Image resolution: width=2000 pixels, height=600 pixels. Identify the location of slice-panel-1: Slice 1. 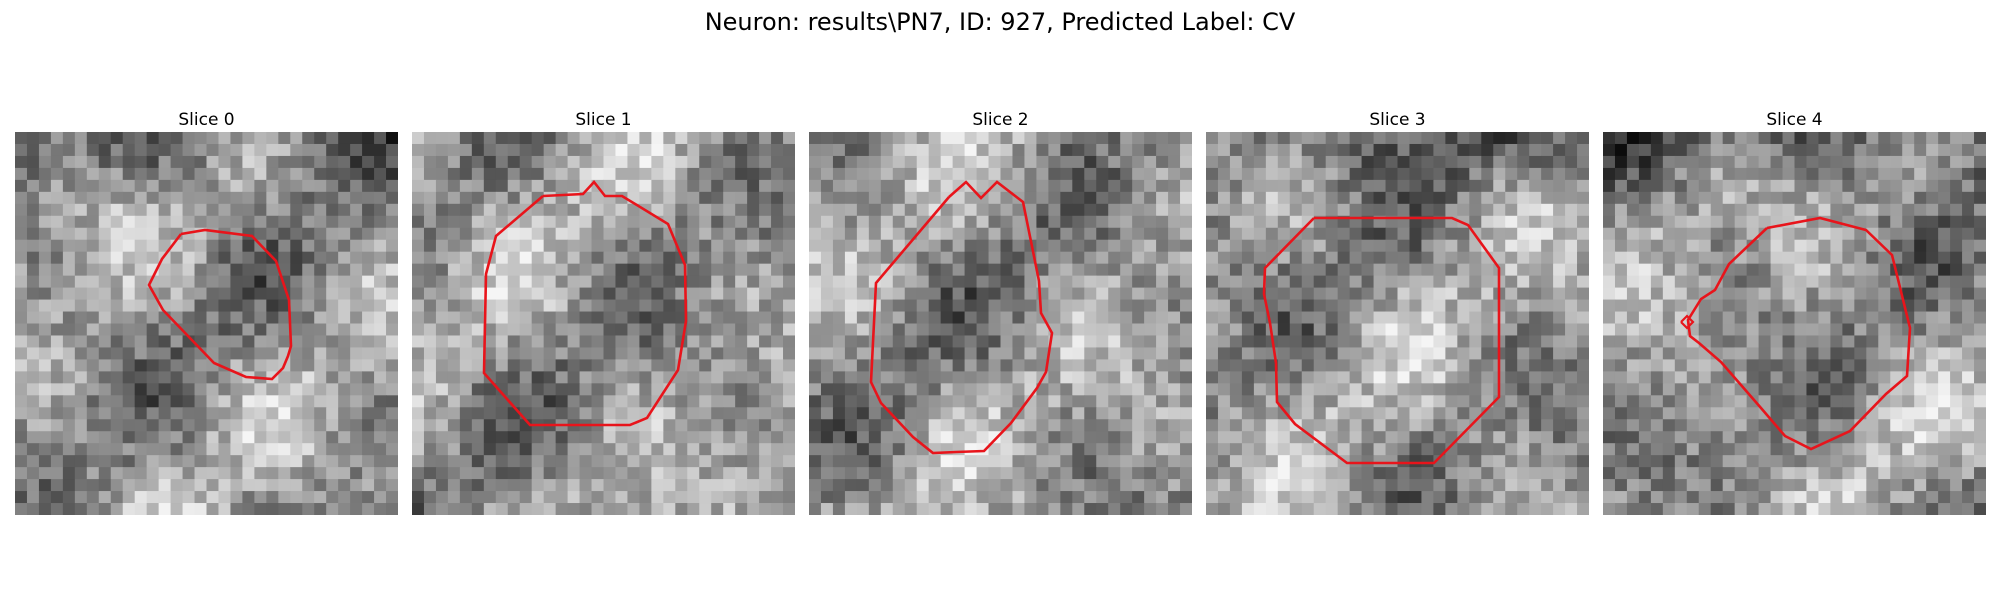
(603, 311).